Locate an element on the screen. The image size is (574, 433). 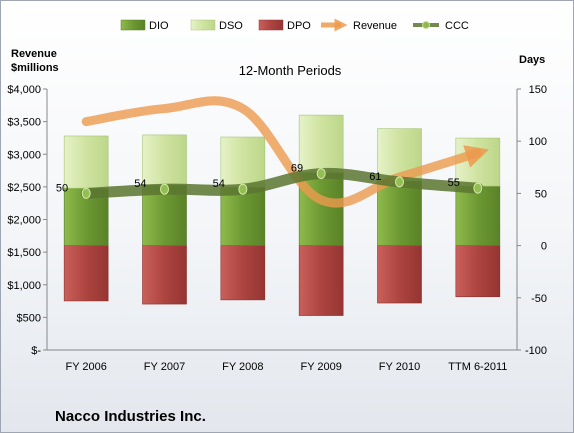
legend: DIO DSO DPO Revenue CCC is located at coordinates (294, 25).